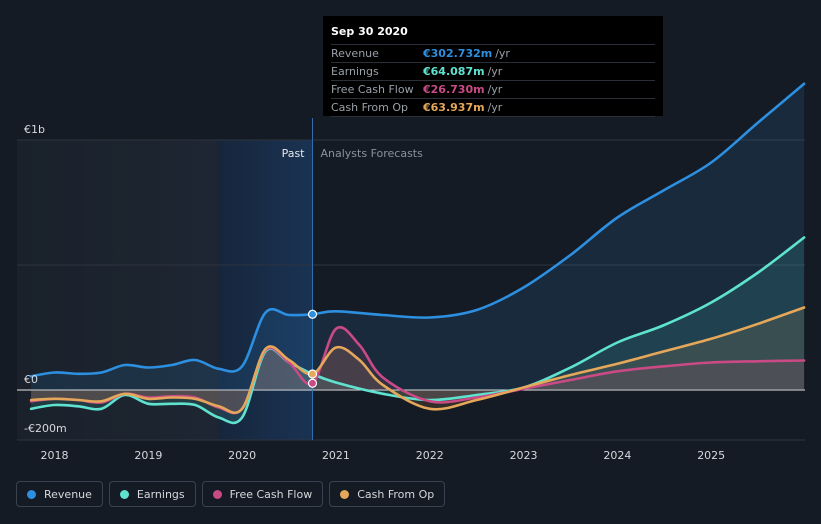  Describe the element at coordinates (617, 455) in the screenshot. I see `x-tick-label: 2024` at that location.